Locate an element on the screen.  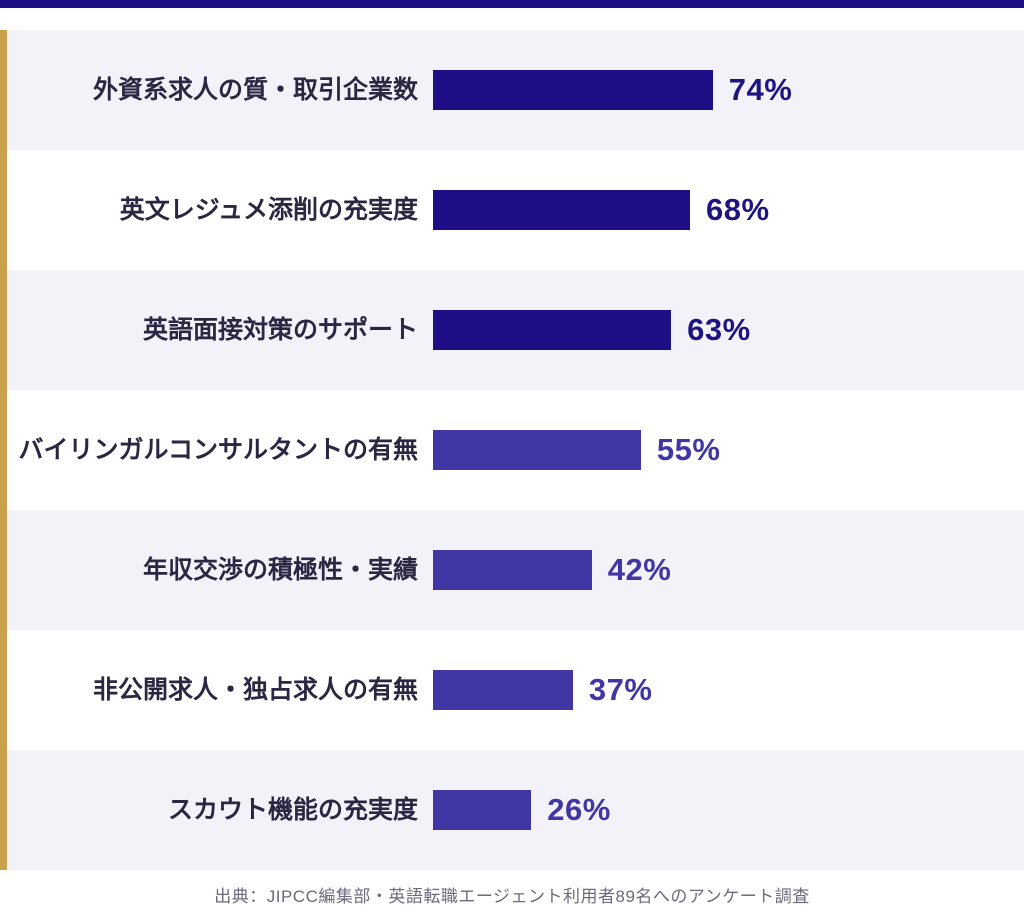
chart-row: スカウト機能の充実度 26% is located at coordinates (512, 810).